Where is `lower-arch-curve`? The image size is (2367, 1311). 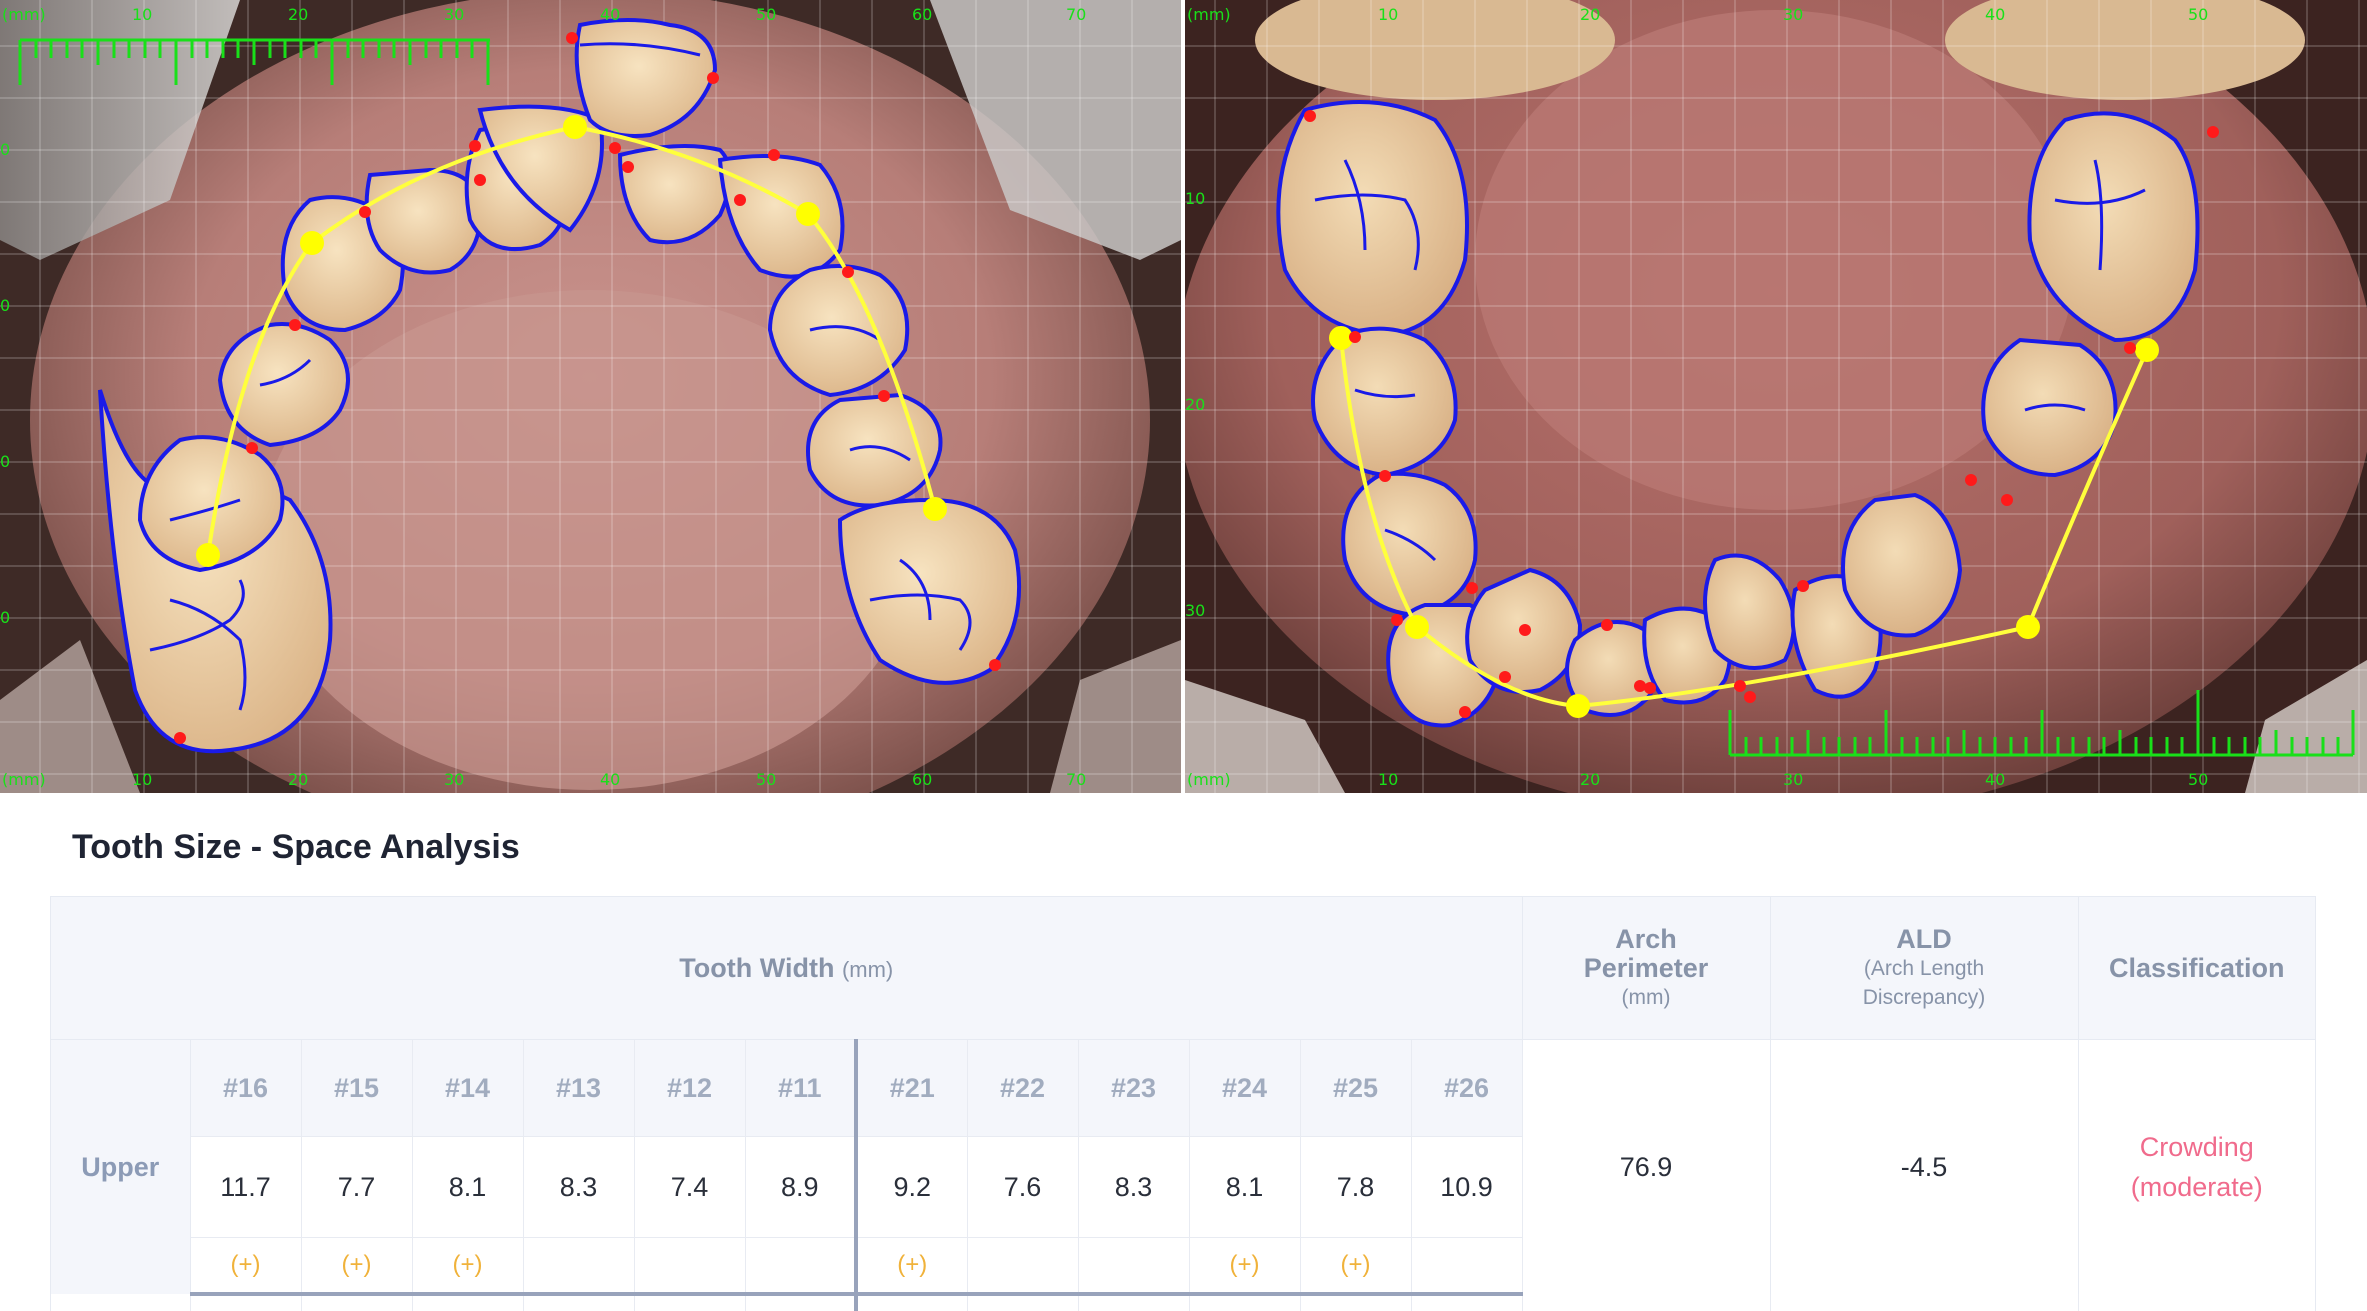
lower-arch-curve is located at coordinates (1744, 523).